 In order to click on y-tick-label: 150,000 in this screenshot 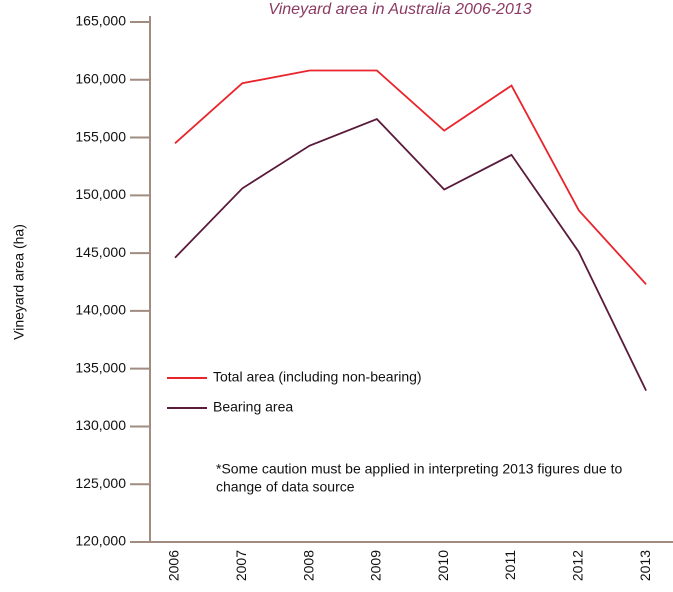, I will do `click(100, 194)`.